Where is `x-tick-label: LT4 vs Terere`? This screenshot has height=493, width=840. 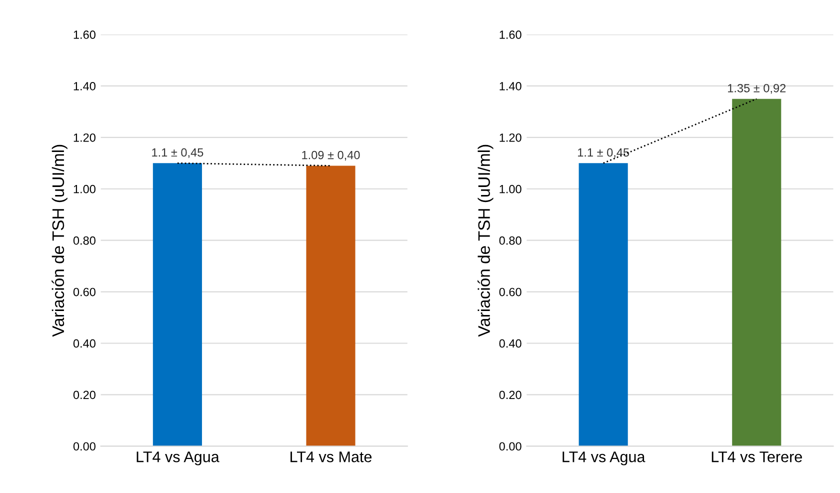 x-tick-label: LT4 vs Terere is located at coordinates (757, 457).